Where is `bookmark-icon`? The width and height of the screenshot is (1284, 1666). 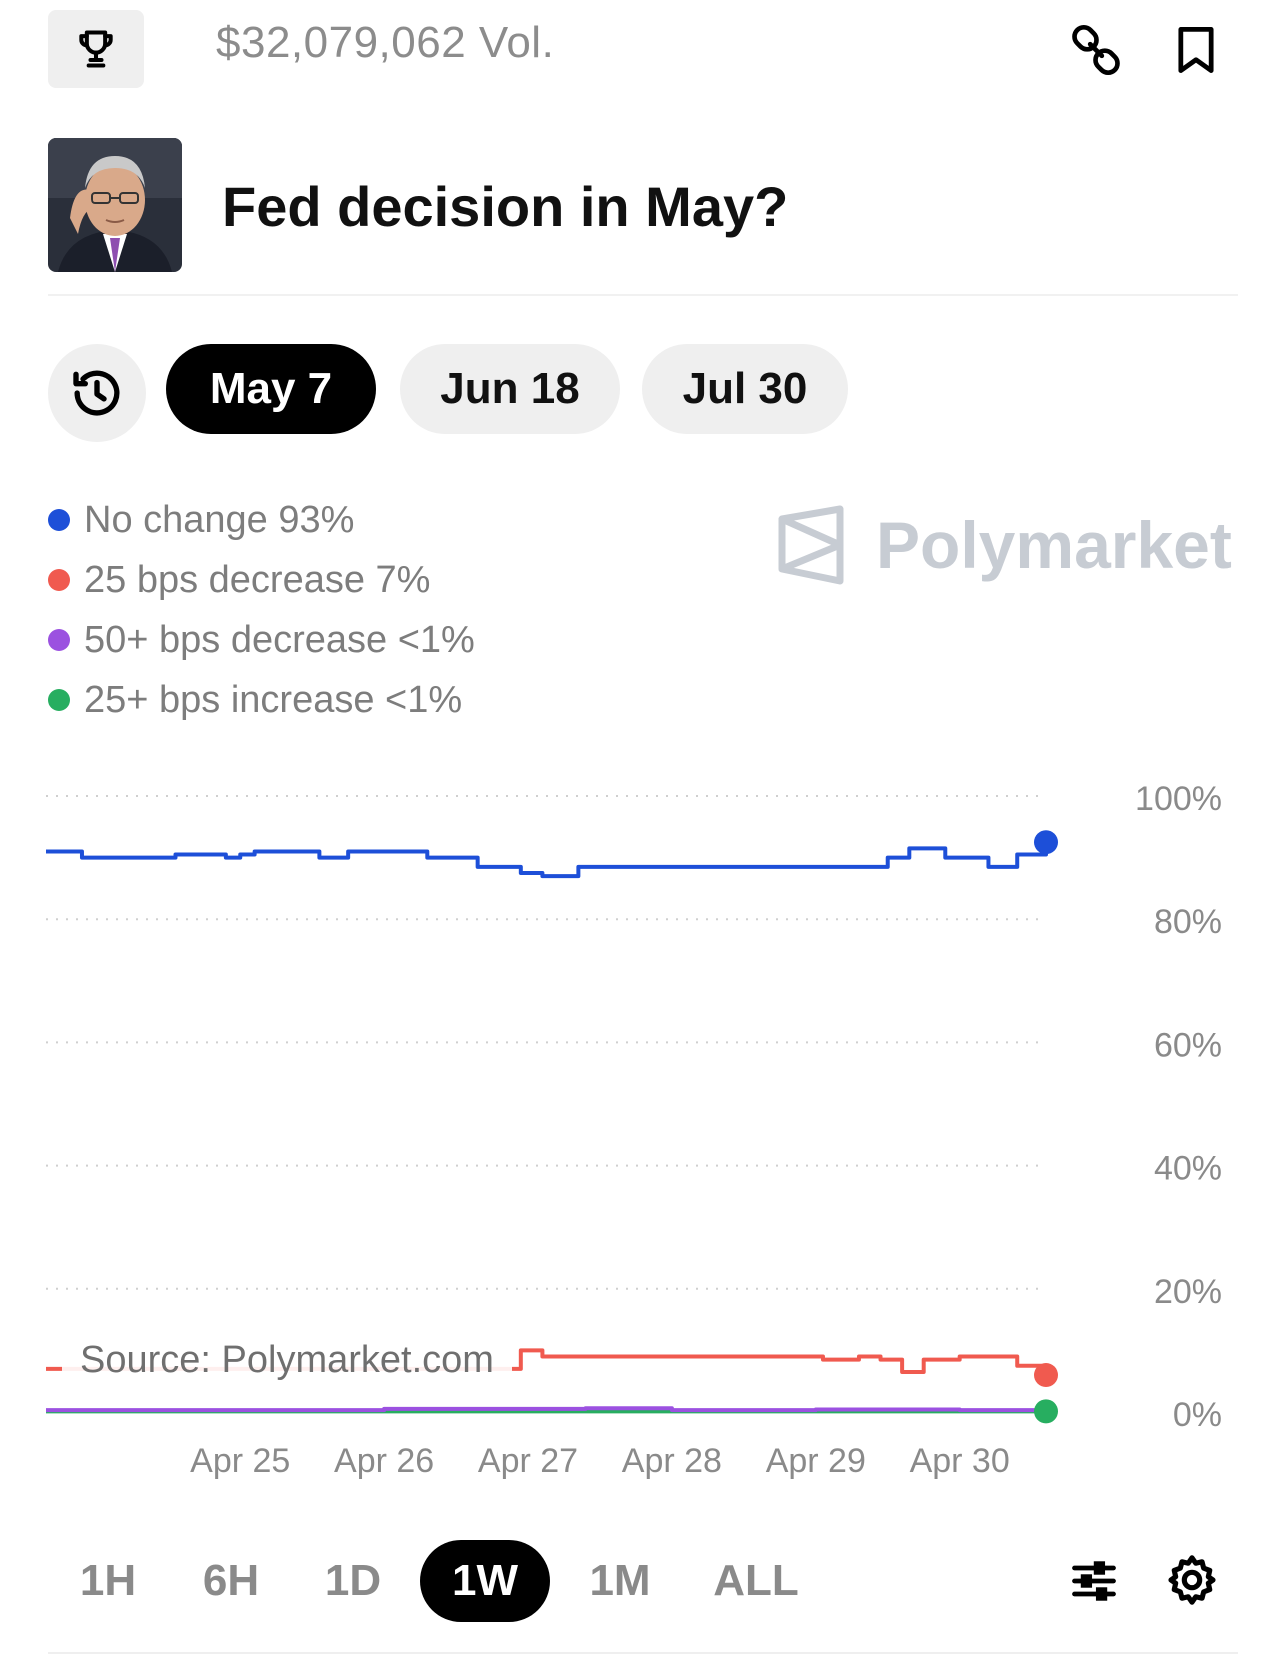 bookmark-icon is located at coordinates (1196, 50).